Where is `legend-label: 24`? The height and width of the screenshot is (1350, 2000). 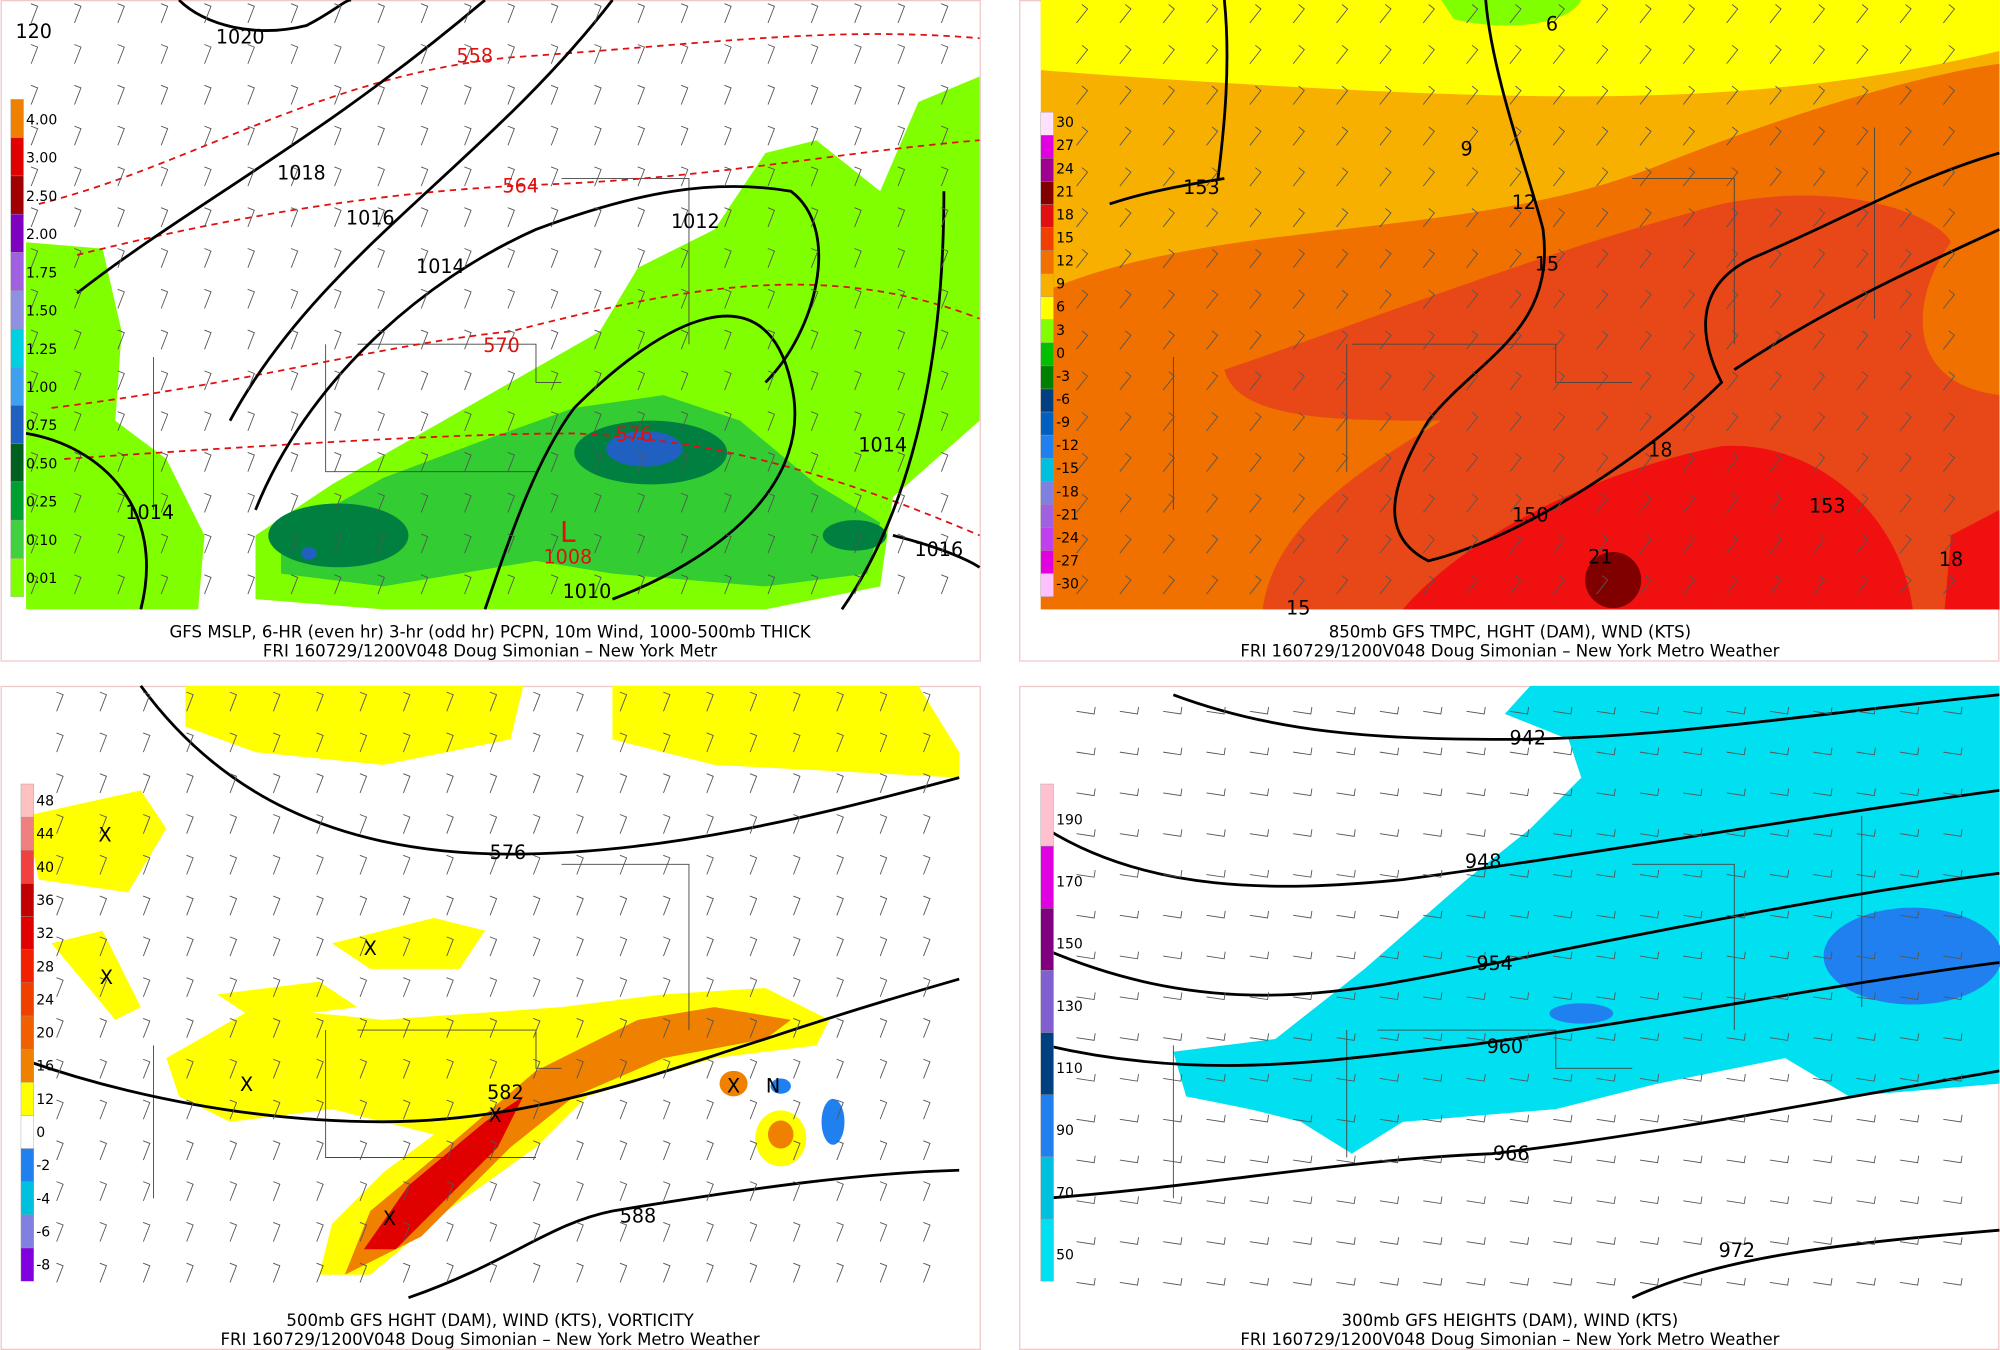
legend-label: 24 is located at coordinates (45, 1000).